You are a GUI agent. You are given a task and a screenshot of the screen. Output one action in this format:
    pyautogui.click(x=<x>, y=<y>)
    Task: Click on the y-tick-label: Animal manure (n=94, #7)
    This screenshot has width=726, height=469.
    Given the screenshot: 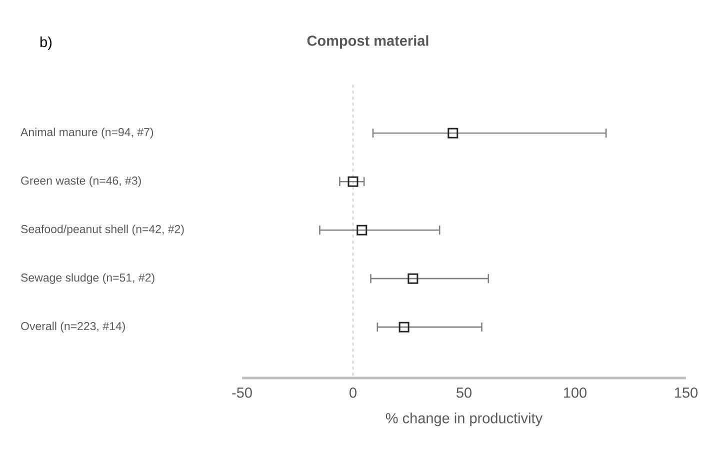 What is the action you would take?
    pyautogui.click(x=87, y=133)
    